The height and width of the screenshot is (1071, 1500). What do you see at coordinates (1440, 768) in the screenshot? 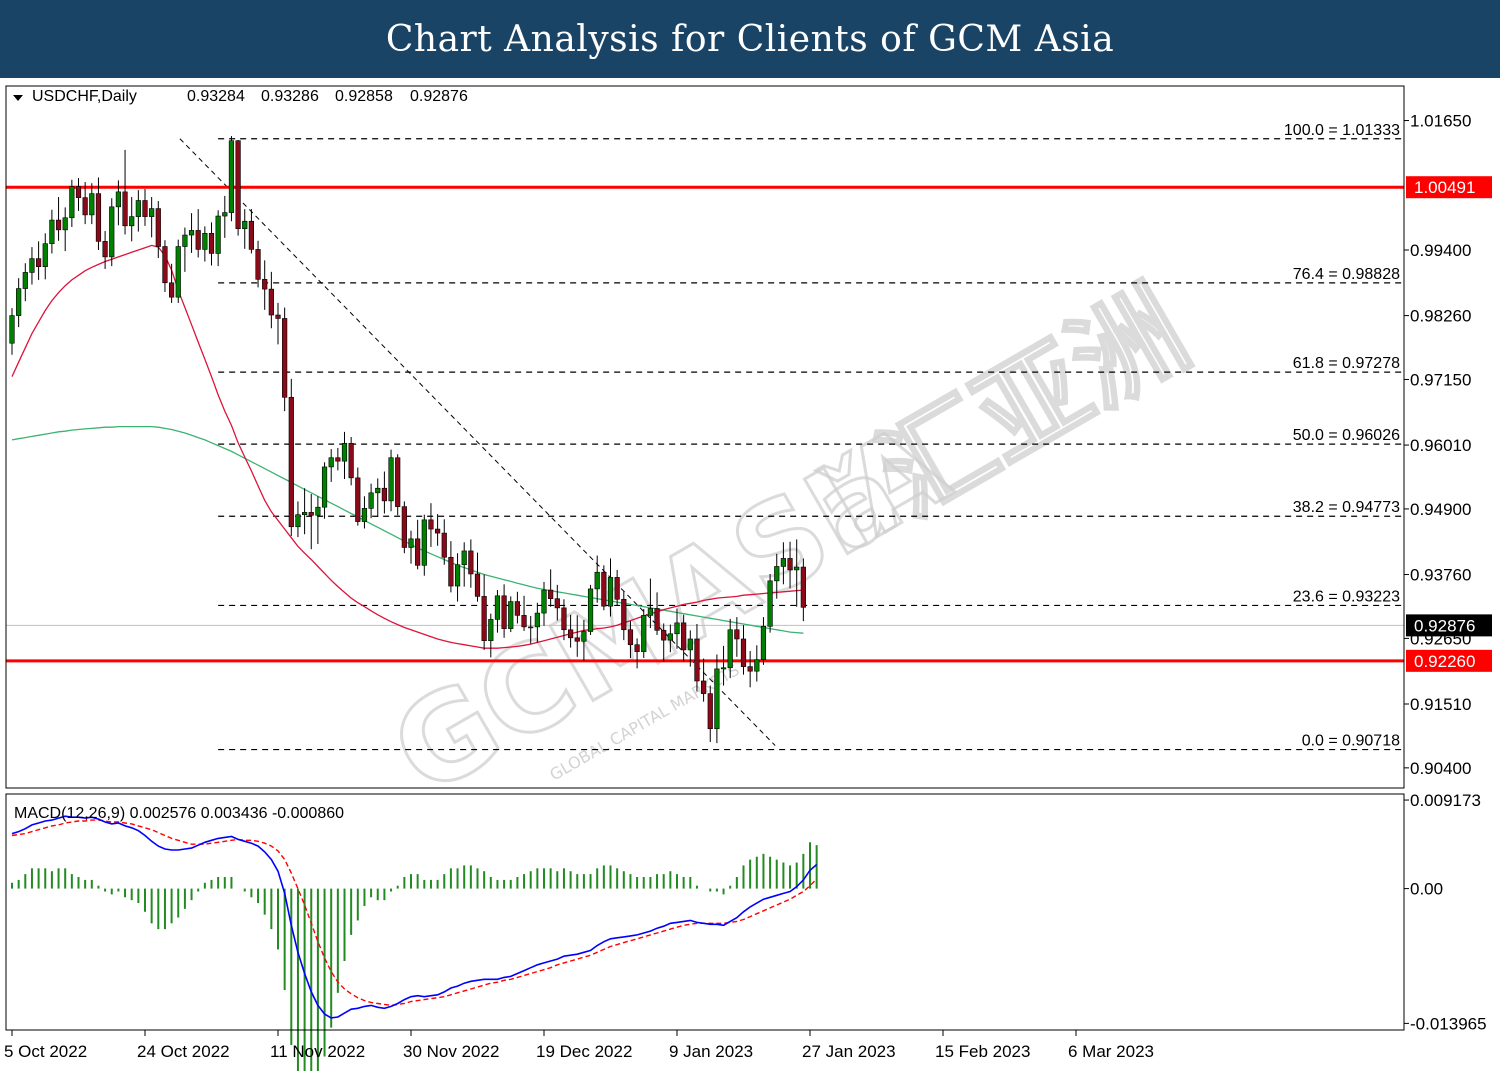
I see `price-tick-label: 0.90400` at bounding box center [1440, 768].